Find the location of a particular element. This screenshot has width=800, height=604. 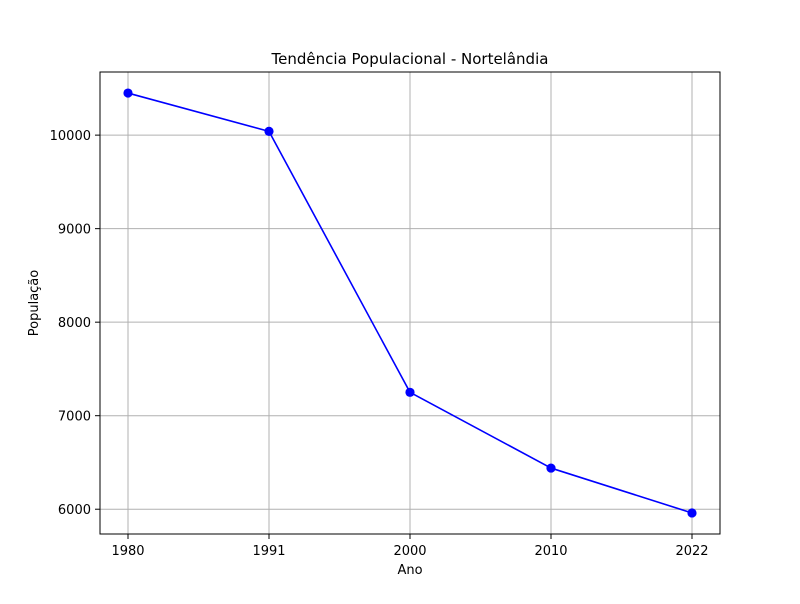

x-axis-label: Ano is located at coordinates (409, 570).